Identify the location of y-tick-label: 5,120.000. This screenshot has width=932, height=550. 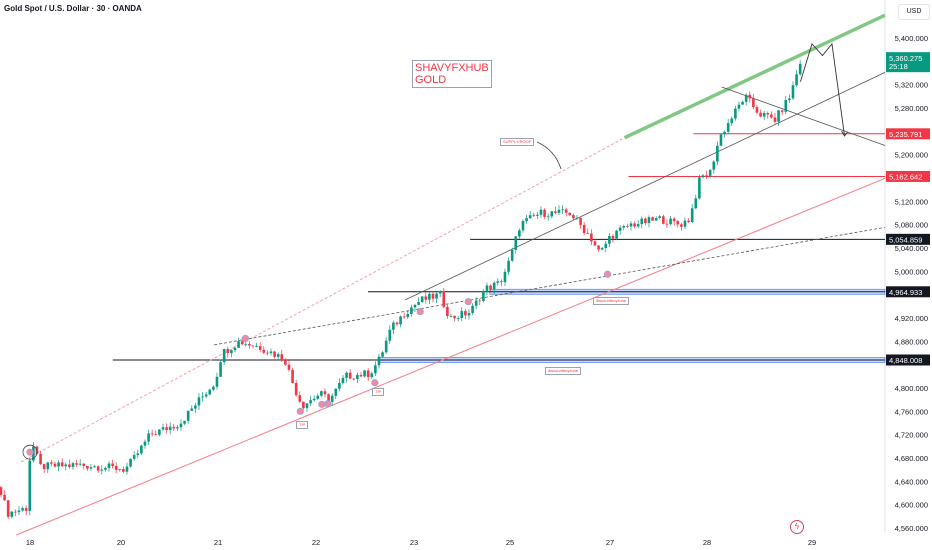
(911, 201).